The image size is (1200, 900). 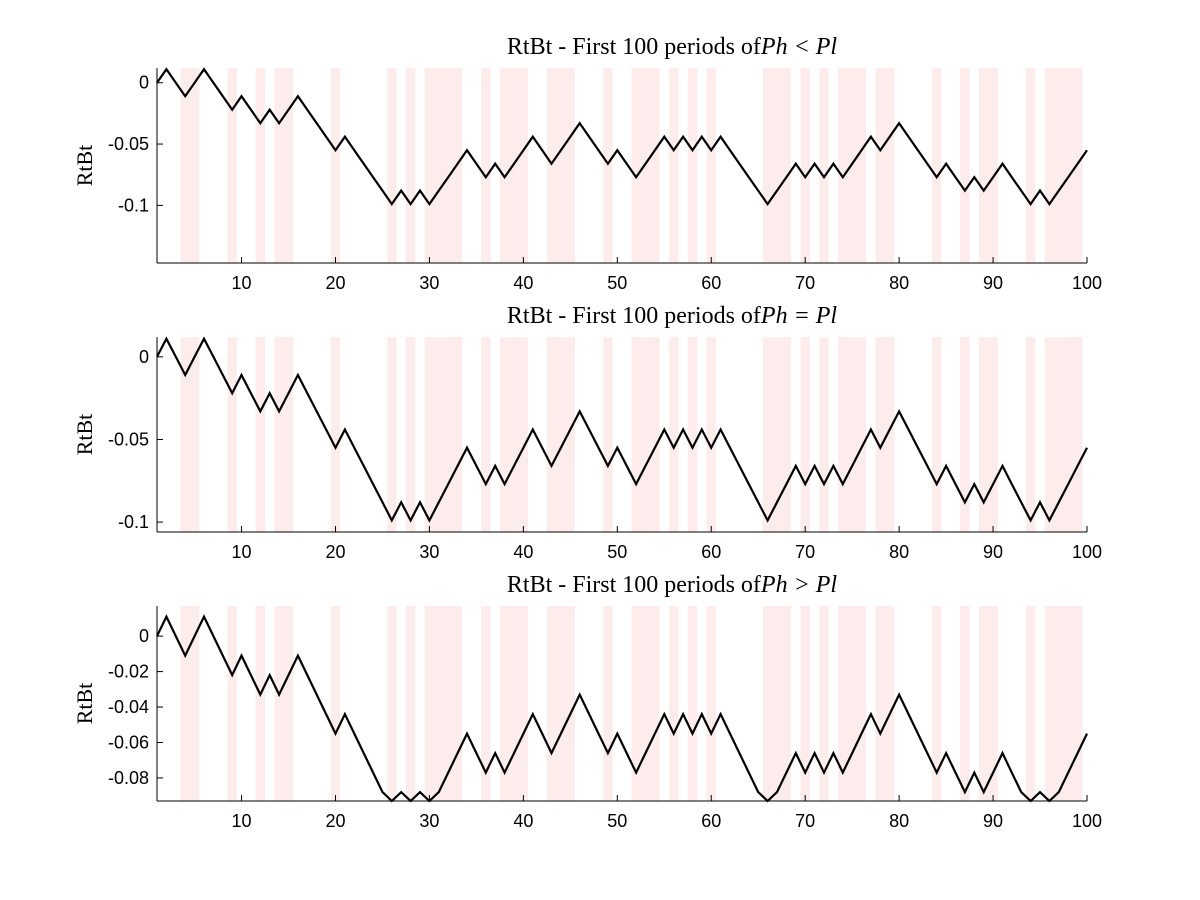 I want to click on y-tick-label: -0.08, so click(x=128, y=778).